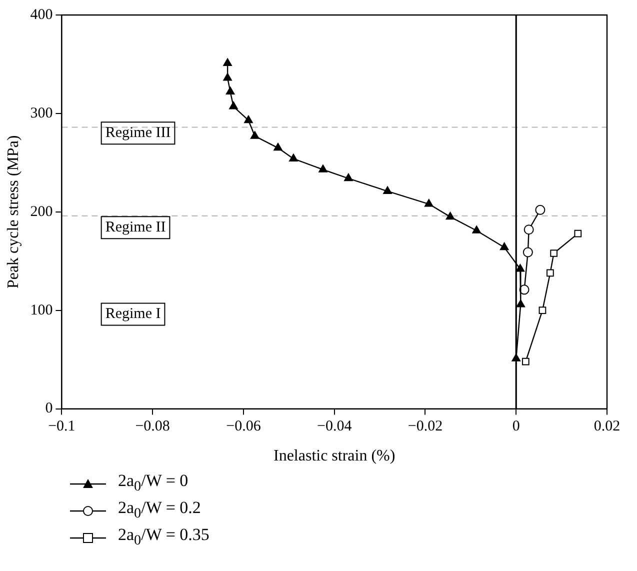 This screenshot has width=637, height=571. Describe the element at coordinates (607, 426) in the screenshot. I see `x-tick-label: 0.02` at that location.